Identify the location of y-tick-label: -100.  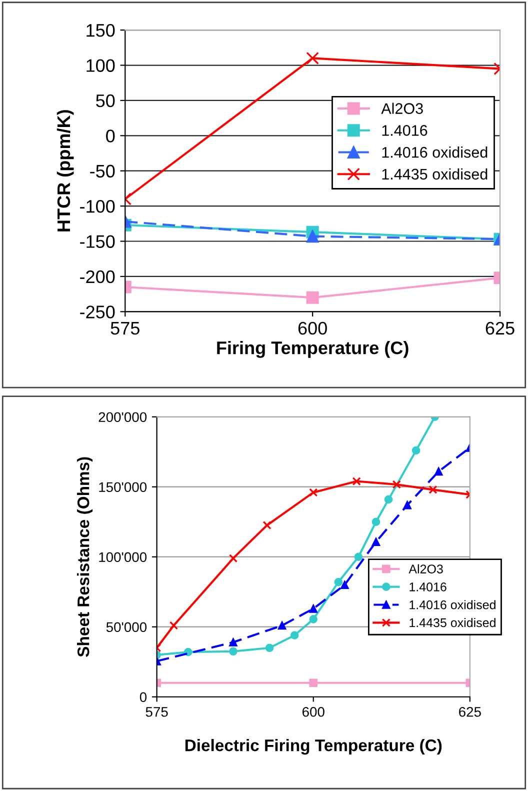
(97, 206).